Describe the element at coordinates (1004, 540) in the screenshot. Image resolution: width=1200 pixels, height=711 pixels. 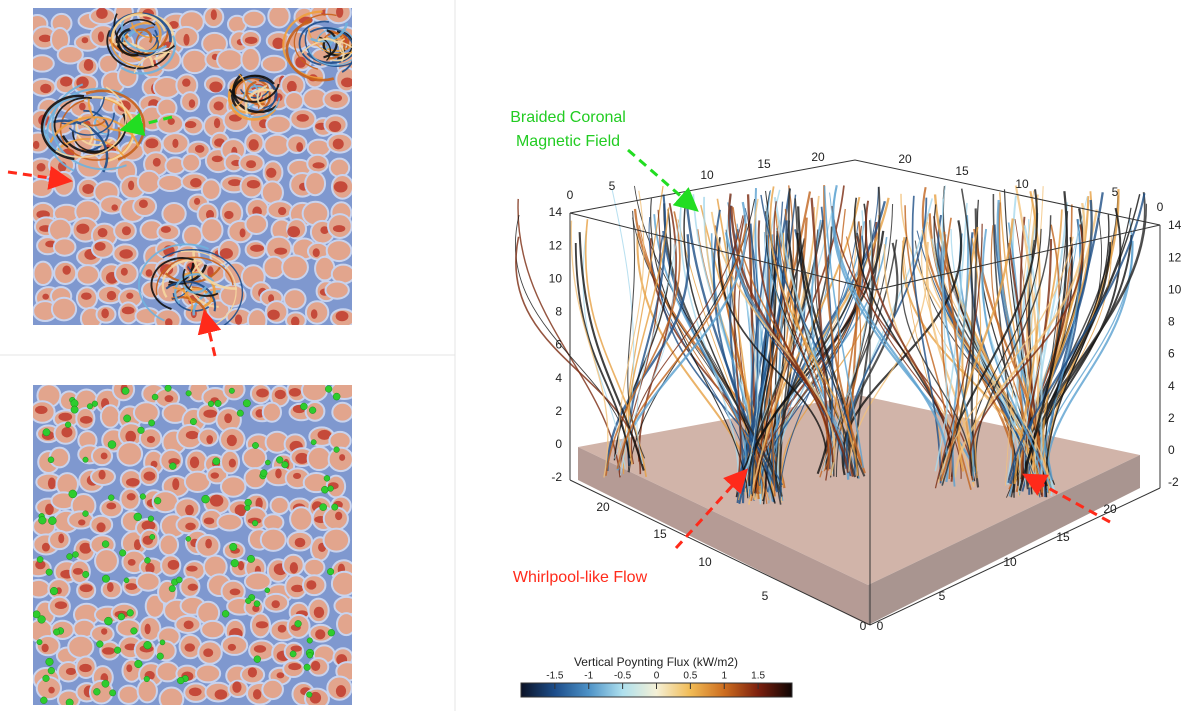
I see `slab-side` at that location.